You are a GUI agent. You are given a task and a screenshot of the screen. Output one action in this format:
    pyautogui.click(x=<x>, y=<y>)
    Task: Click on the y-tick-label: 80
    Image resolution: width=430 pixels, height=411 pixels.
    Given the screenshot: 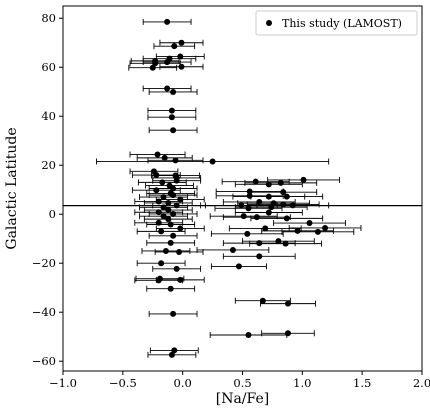 What is the action you would take?
    pyautogui.click(x=48, y=18)
    